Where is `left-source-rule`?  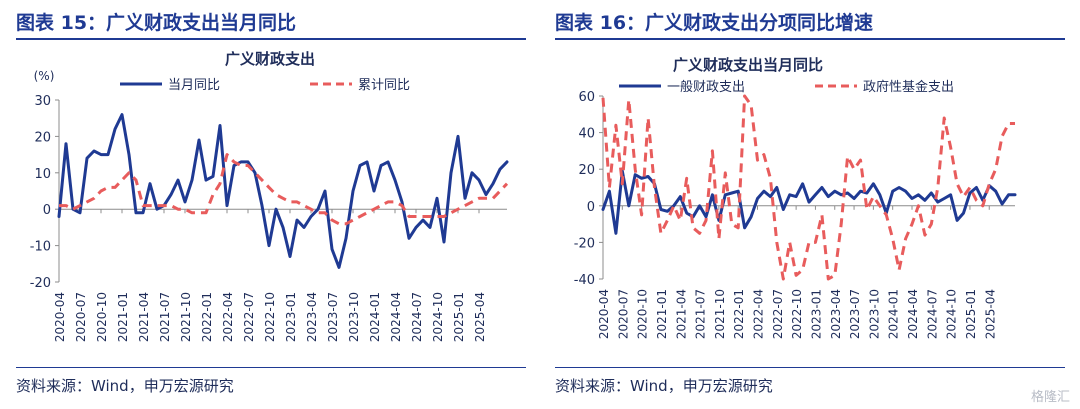 left-source-rule is located at coordinates (271, 367).